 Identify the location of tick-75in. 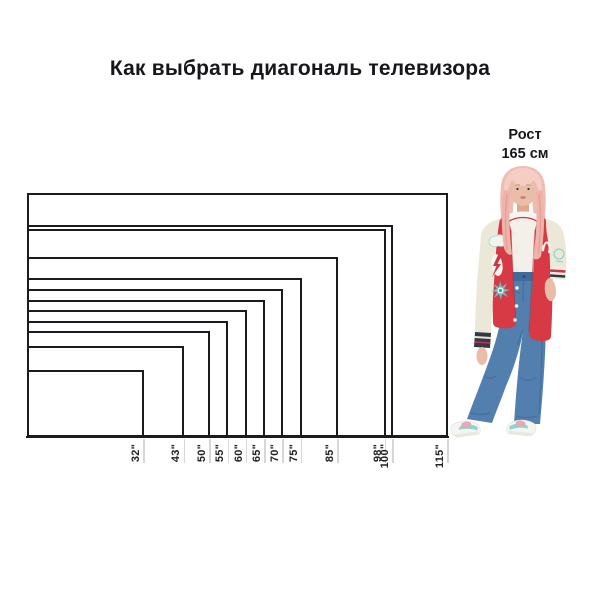
(301, 450).